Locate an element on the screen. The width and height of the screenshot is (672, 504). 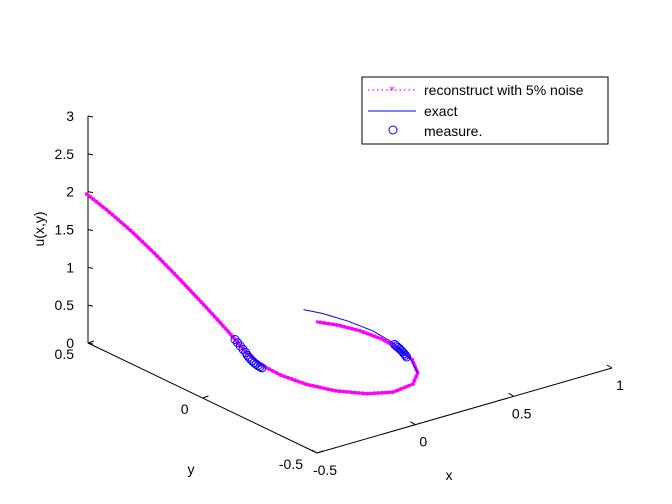
z-tick-label: 0 is located at coordinates (70, 343).